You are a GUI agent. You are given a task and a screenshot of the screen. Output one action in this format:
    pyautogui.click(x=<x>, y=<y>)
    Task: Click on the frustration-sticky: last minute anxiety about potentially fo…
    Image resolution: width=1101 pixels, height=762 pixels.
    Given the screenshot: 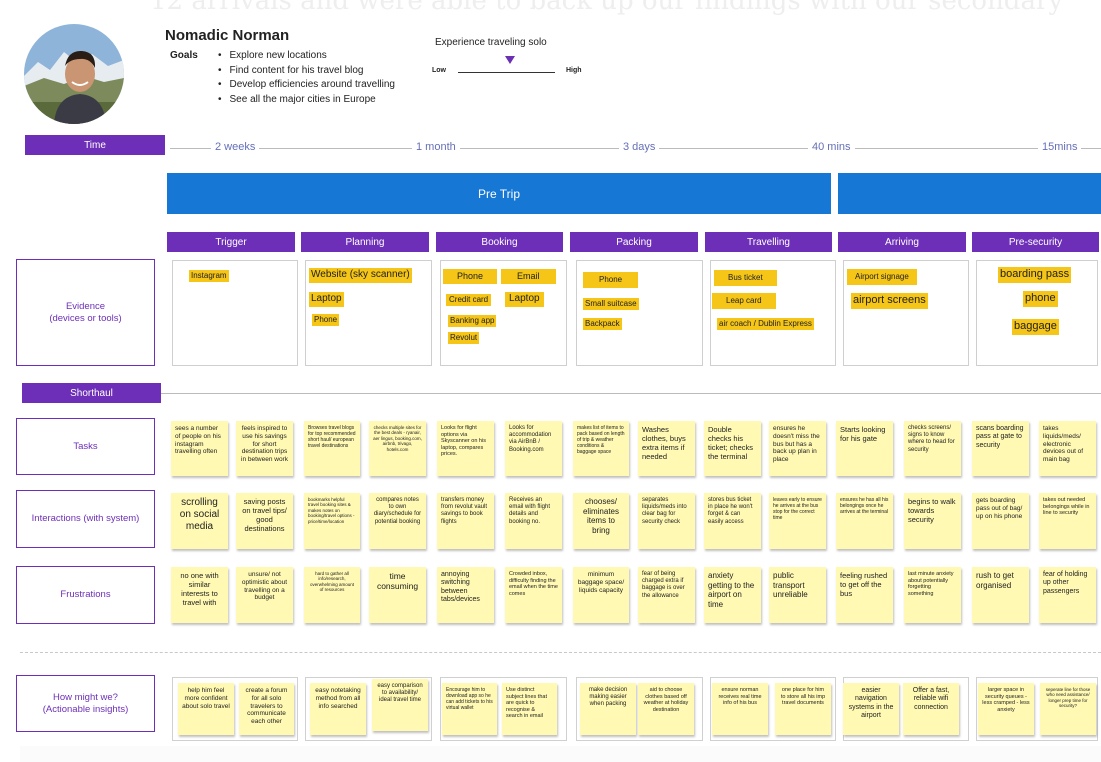 What is the action you would take?
    pyautogui.click(x=932, y=595)
    